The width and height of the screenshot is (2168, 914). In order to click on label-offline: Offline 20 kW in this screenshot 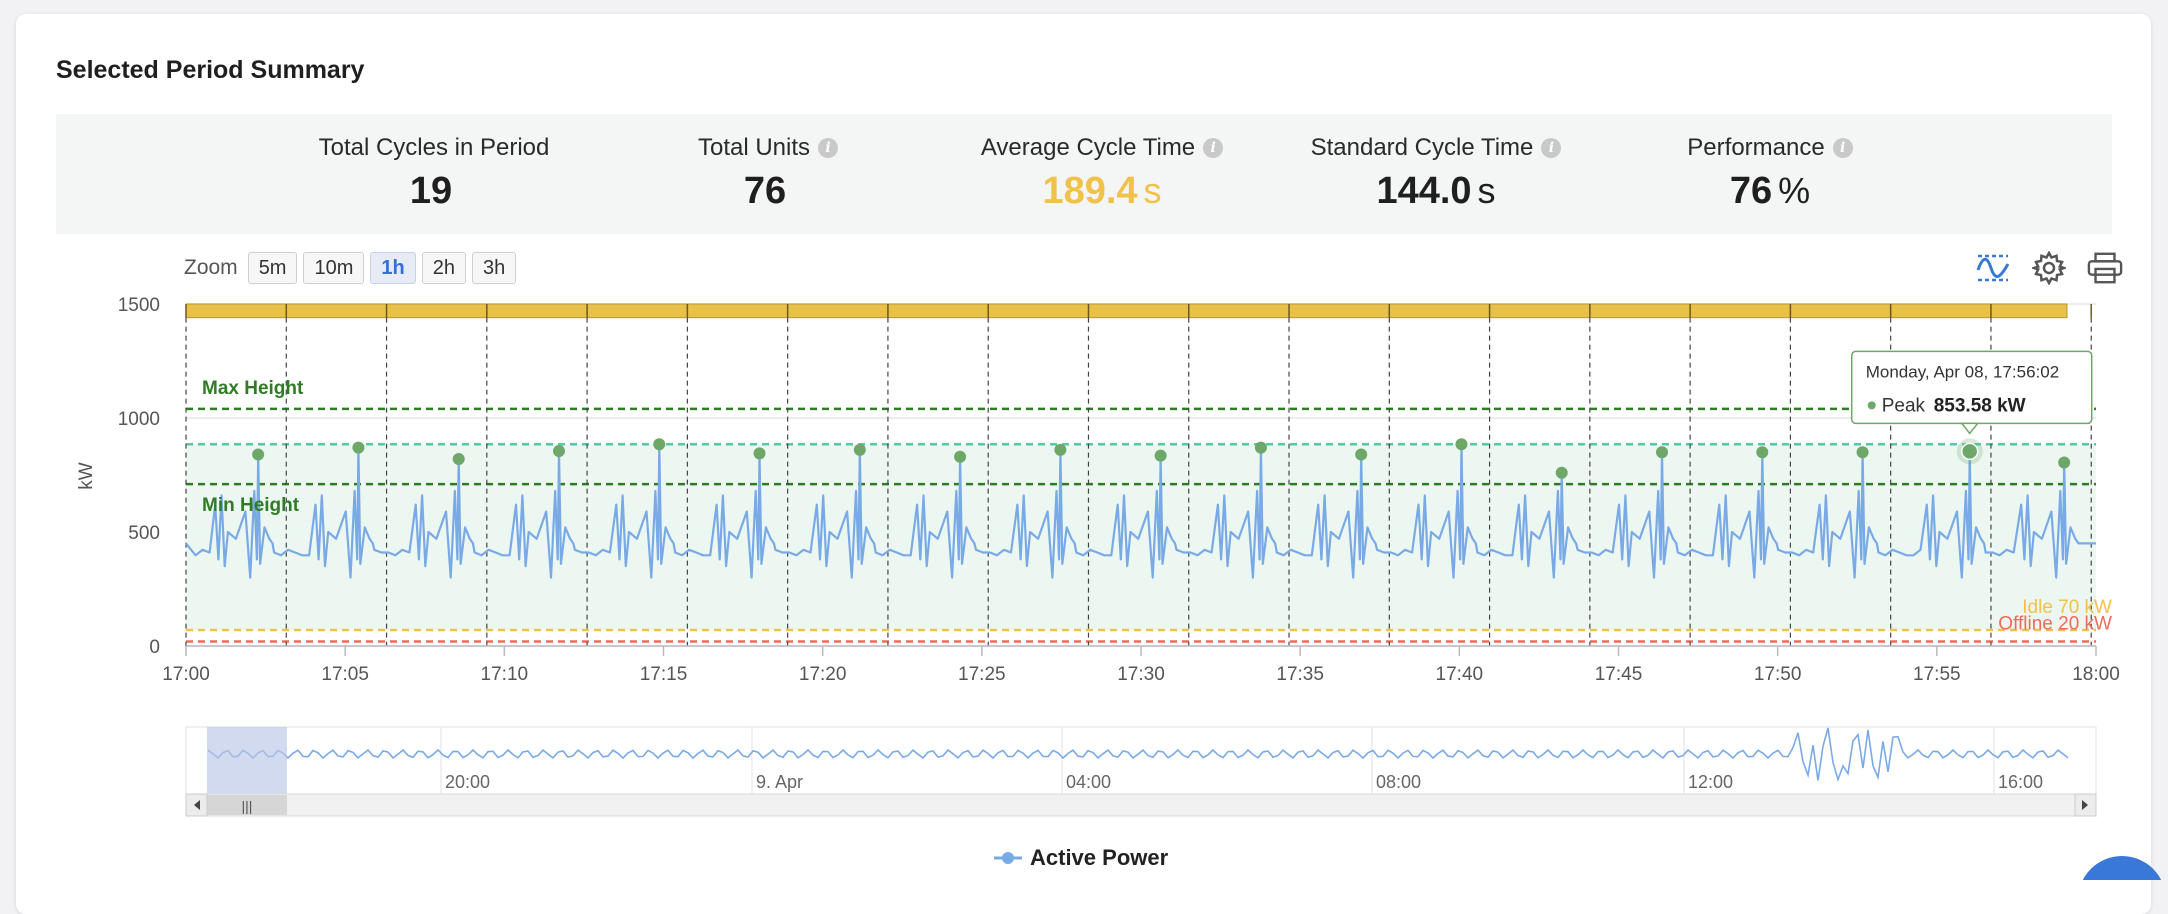, I will do `click(2055, 623)`.